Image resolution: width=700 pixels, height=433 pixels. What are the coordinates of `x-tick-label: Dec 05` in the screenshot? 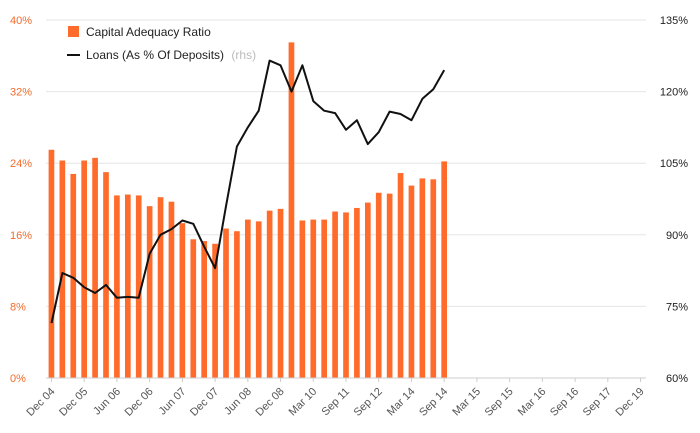 It's located at (73, 402).